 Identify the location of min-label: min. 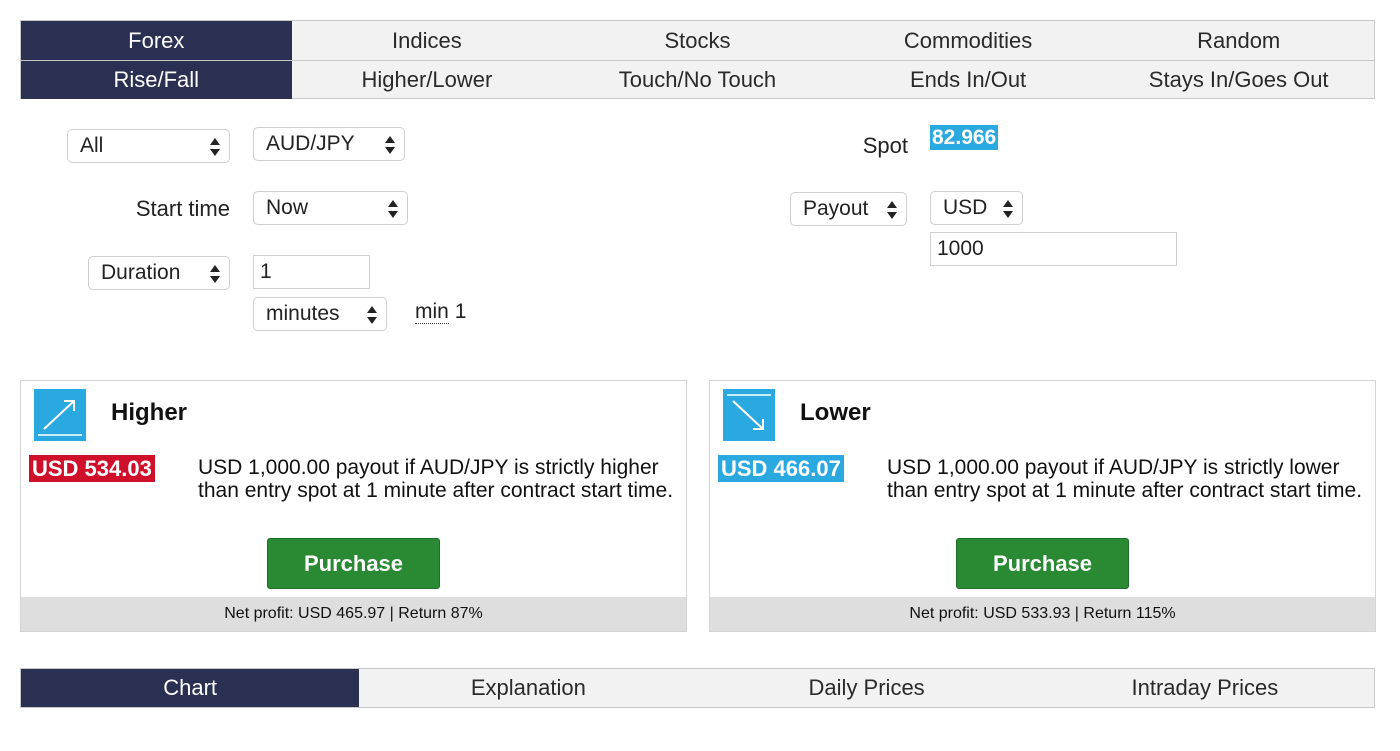
(432, 312).